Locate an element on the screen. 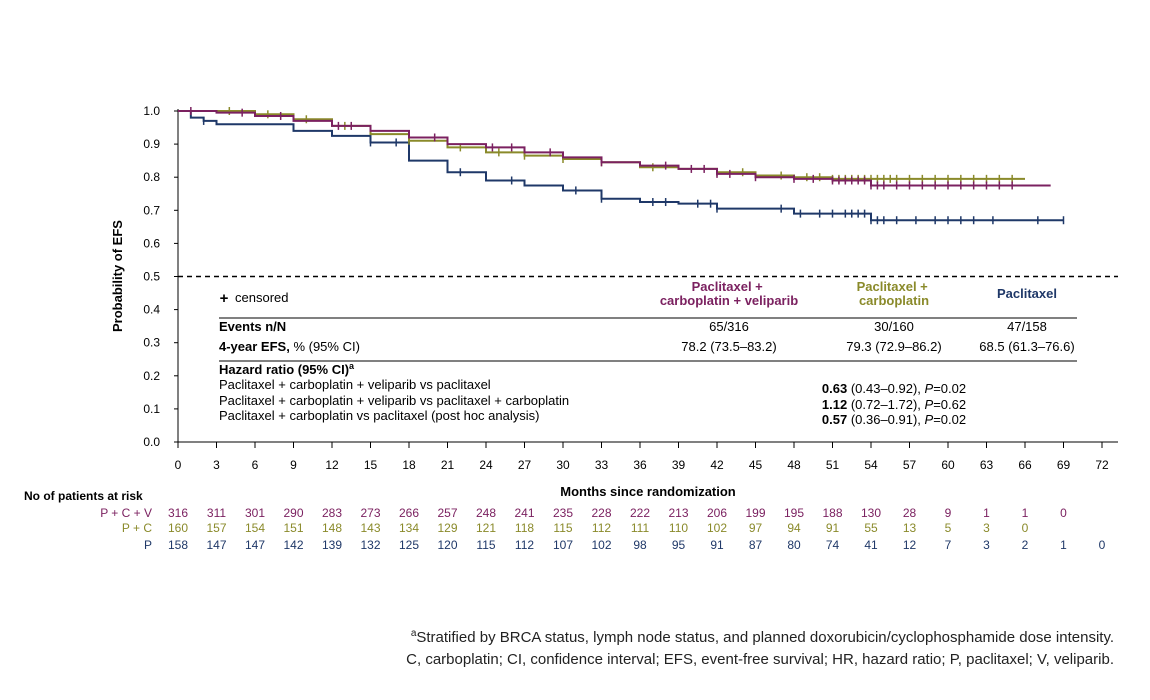 Image resolution: width=1150 pixels, height=700 pixels. at-risk-count: 94 is located at coordinates (794, 528).